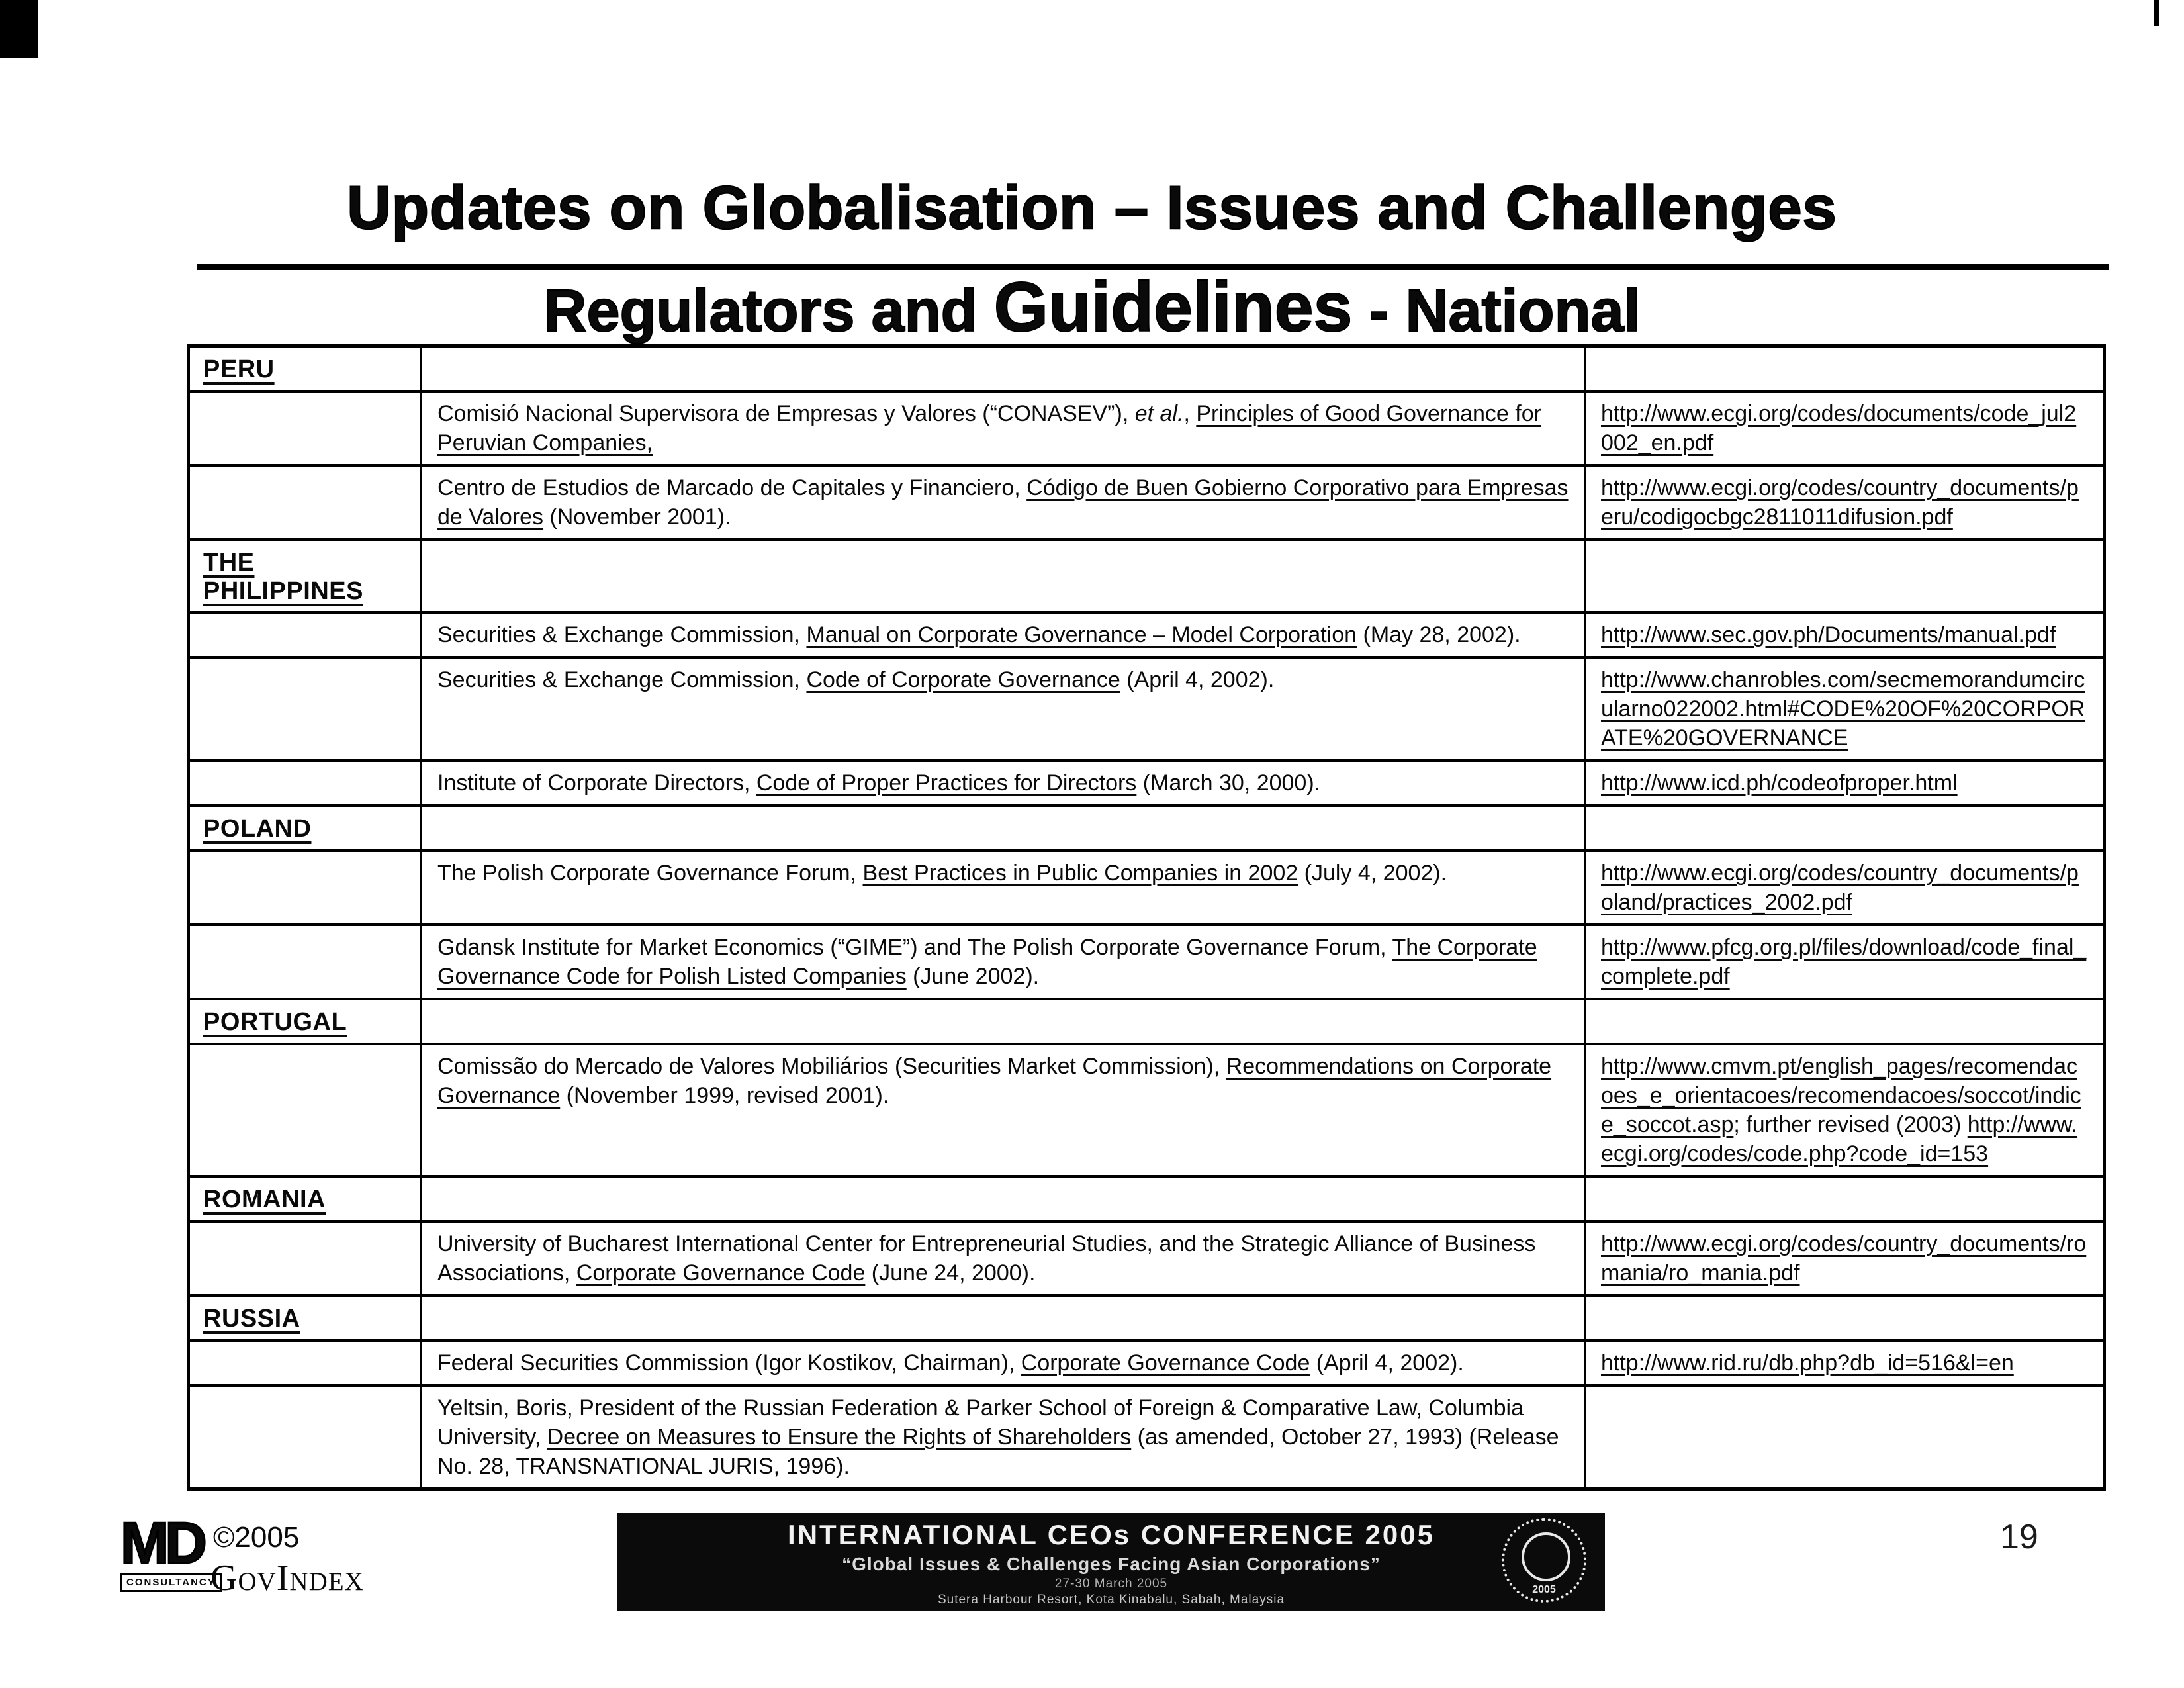 Image resolution: width=2184 pixels, height=1688 pixels. Describe the element at coordinates (1165, 1363) in the screenshot. I see `text-segment: Corporate Governance Code` at that location.